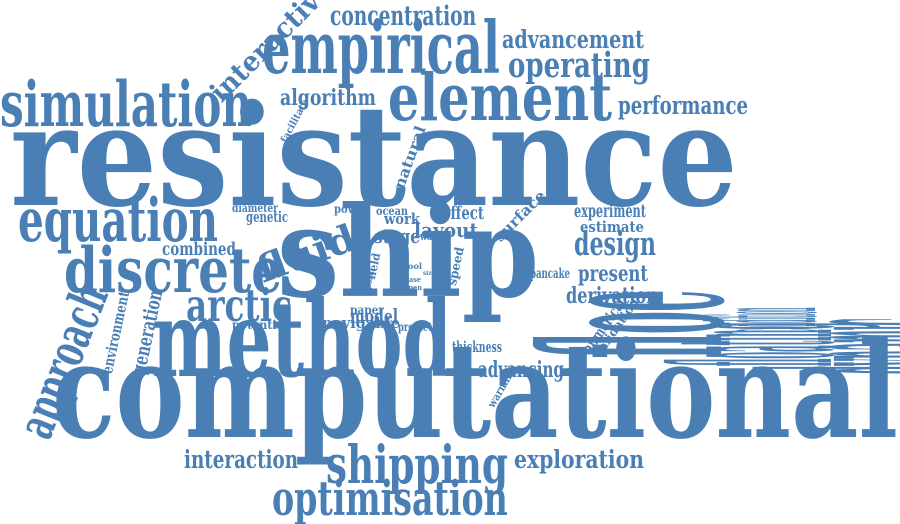  I want to click on word-diameter: diameter, so click(255, 207).